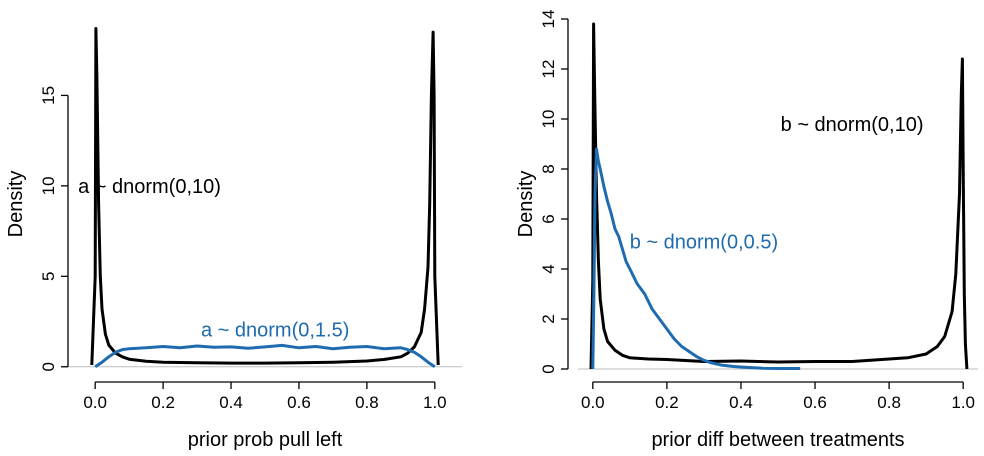 The image size is (984, 456). I want to click on annotation-a-dnorm-0-1-5: a ~ dnorm(0,1.5), so click(275, 331).